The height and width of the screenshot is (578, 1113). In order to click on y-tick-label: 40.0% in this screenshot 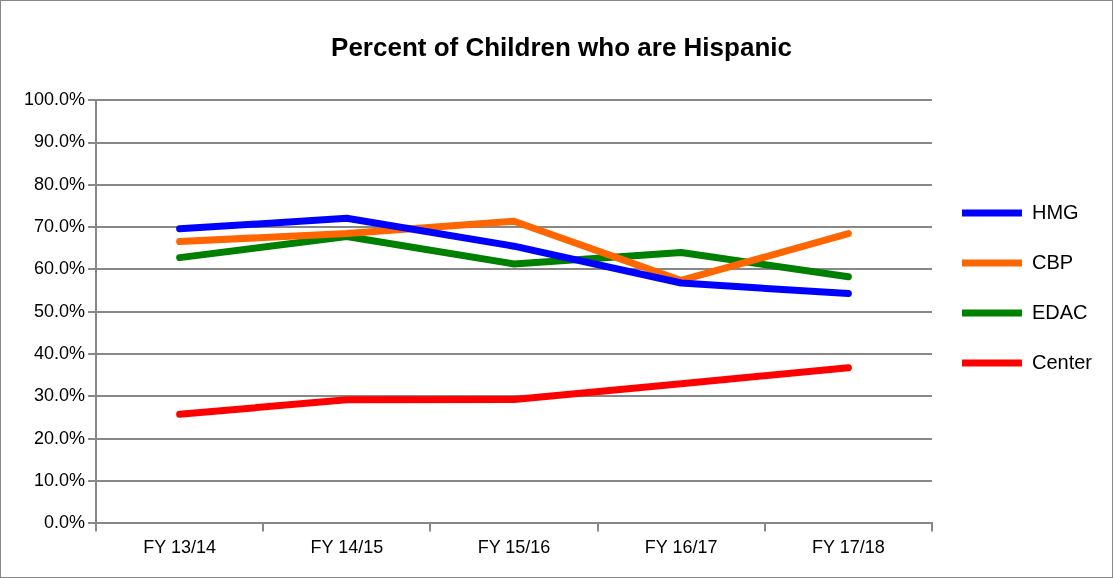, I will do `click(60, 353)`.